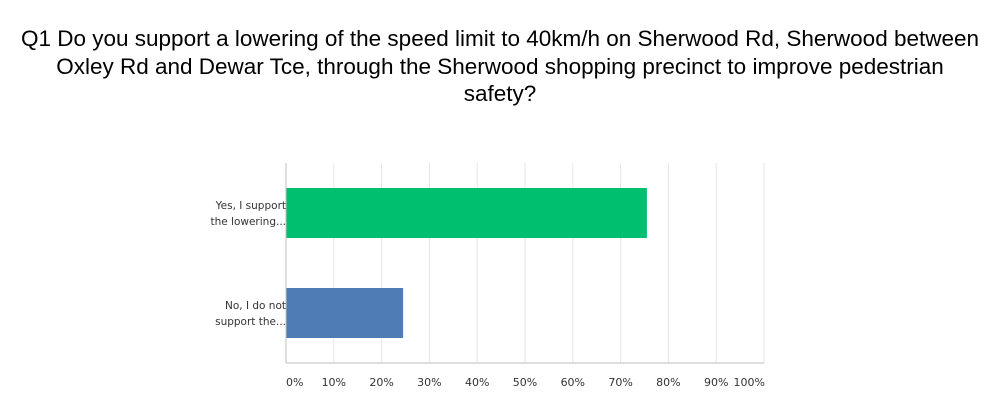 The height and width of the screenshot is (416, 1000). I want to click on x-tick-label-20: 20%, so click(381, 382).